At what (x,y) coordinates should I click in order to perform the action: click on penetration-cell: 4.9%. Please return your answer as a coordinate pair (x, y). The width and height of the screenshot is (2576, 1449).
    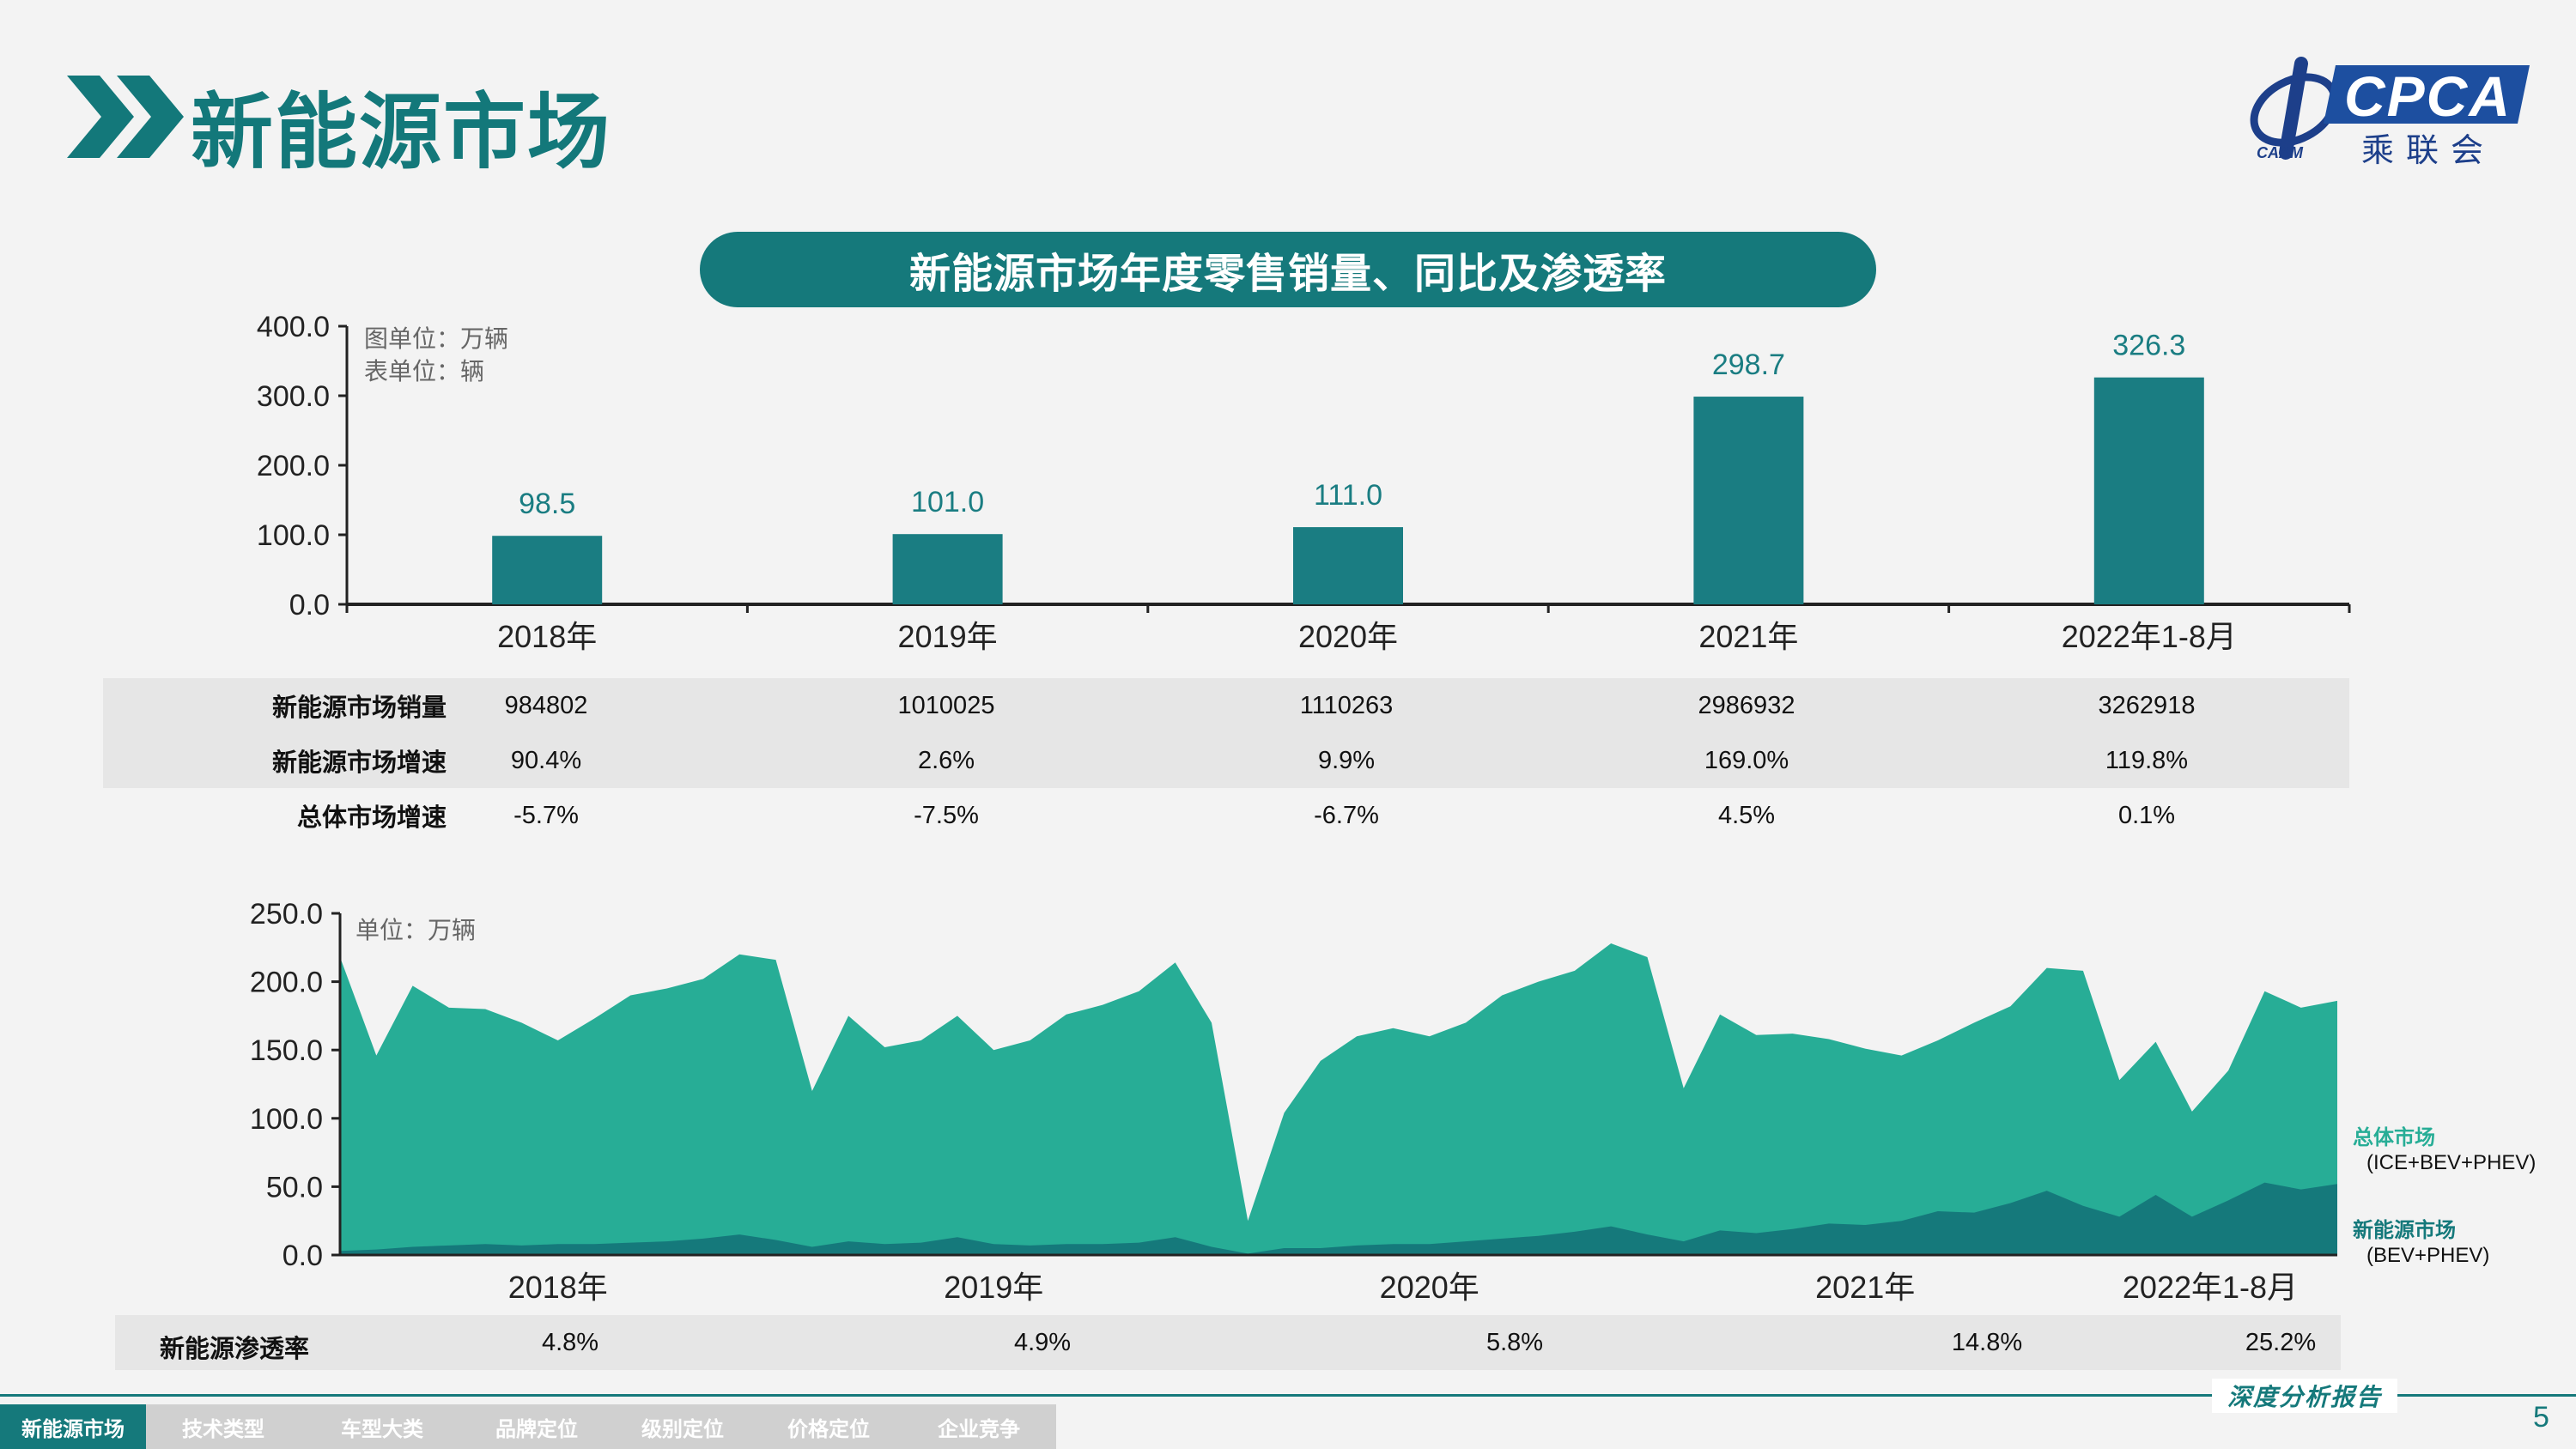
    Looking at the image, I should click on (1042, 1342).